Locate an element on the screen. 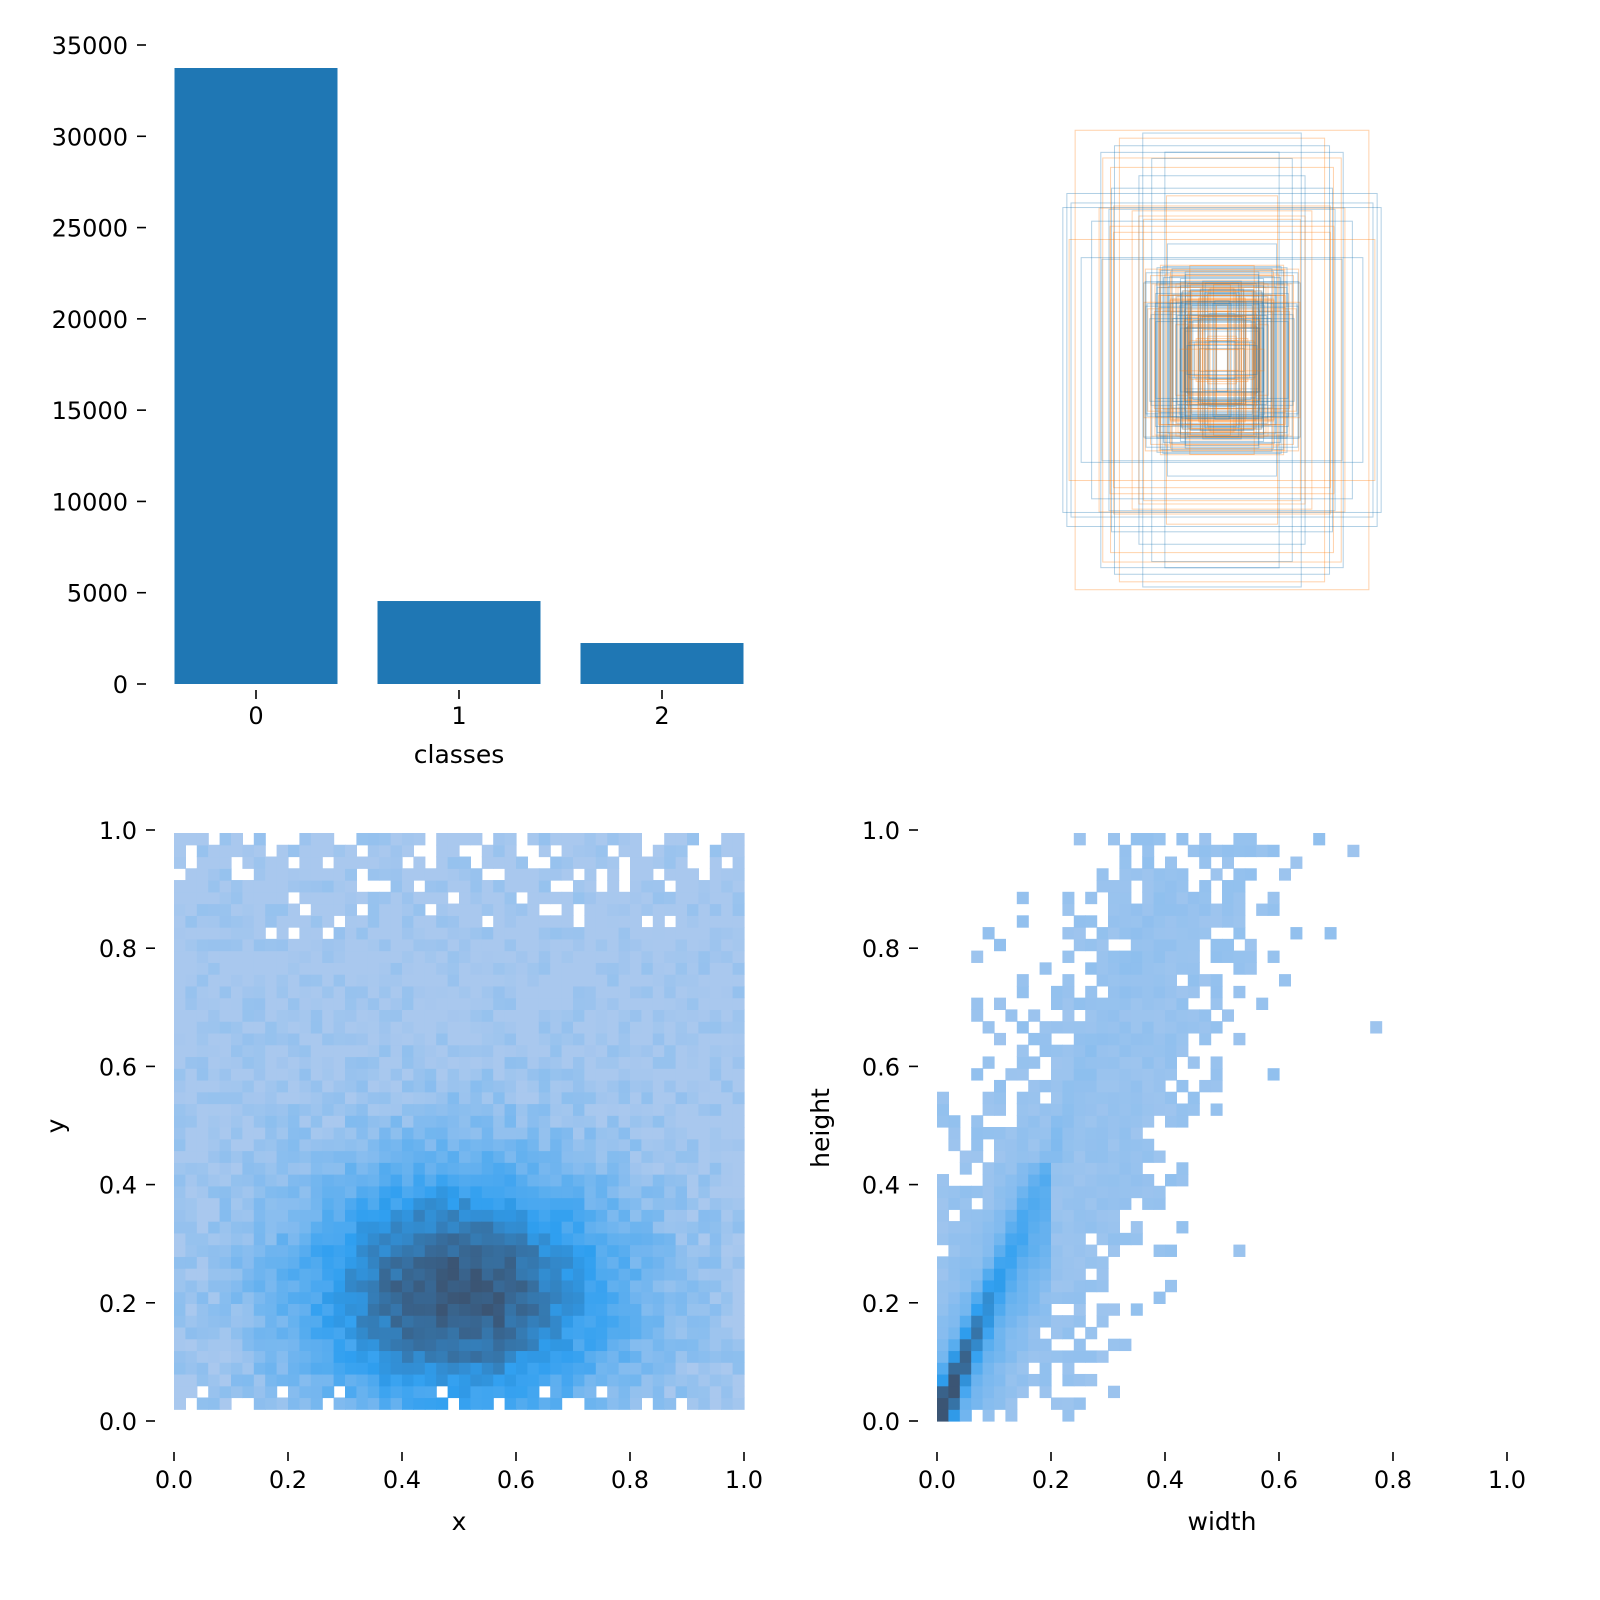  bounding-box is located at coordinates (1222, 360).